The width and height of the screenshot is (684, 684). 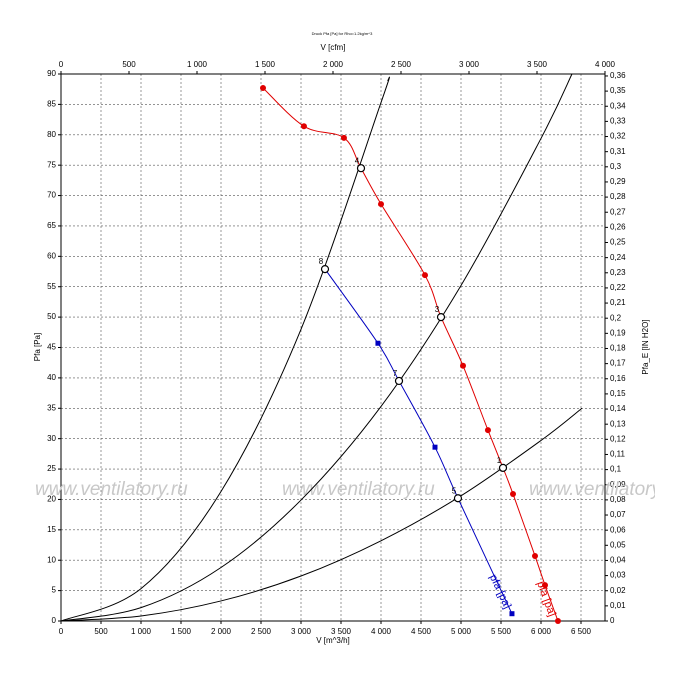 What do you see at coordinates (581, 631) in the screenshot?
I see `x-tick-label: 6 500` at bounding box center [581, 631].